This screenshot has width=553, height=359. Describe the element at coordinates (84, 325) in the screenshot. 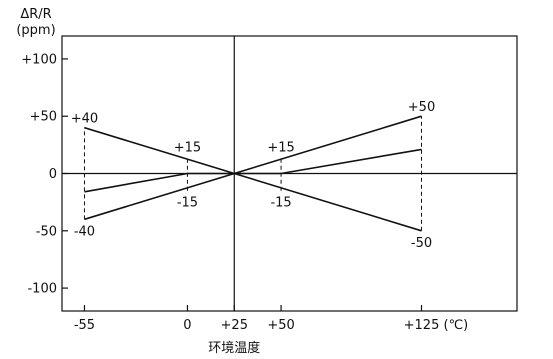

I see `x-tick-label: -55` at that location.